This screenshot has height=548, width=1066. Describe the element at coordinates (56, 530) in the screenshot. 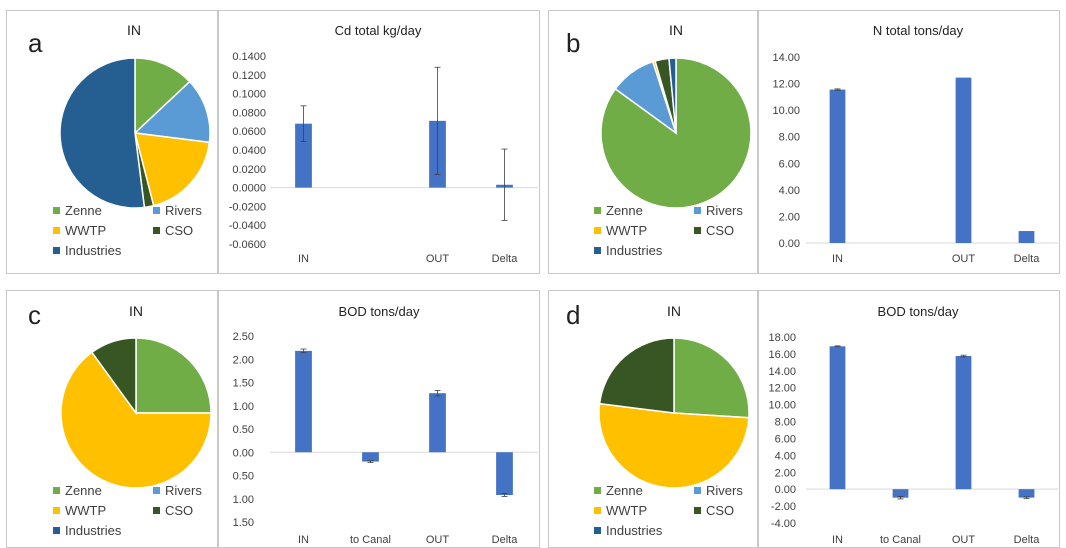

I see `legend-swatch-c-industries` at that location.